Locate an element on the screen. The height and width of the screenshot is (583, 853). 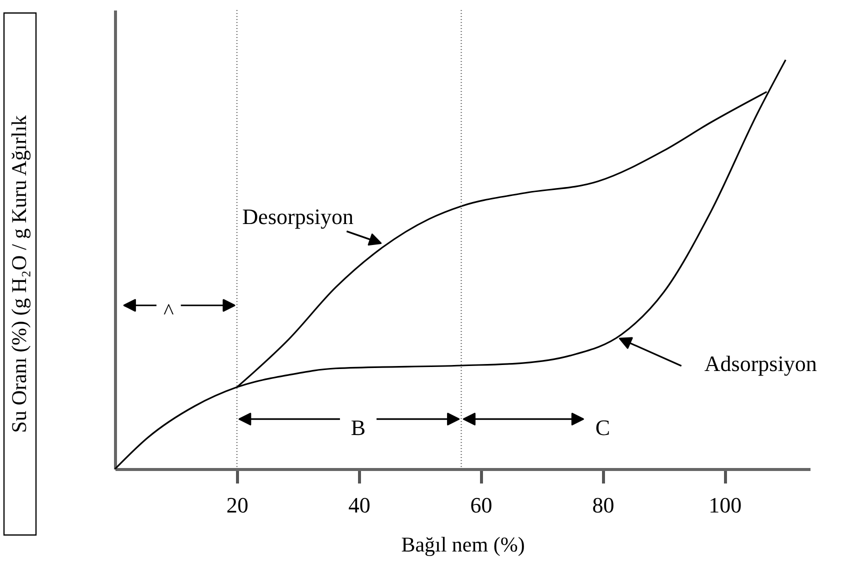
x-tick-label: 100 is located at coordinates (725, 505).